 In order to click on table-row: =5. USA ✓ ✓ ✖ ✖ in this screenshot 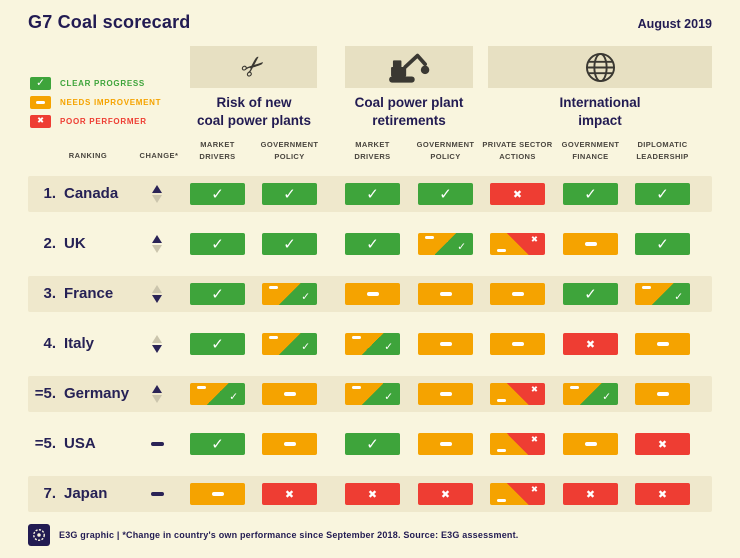, I will do `click(370, 444)`.